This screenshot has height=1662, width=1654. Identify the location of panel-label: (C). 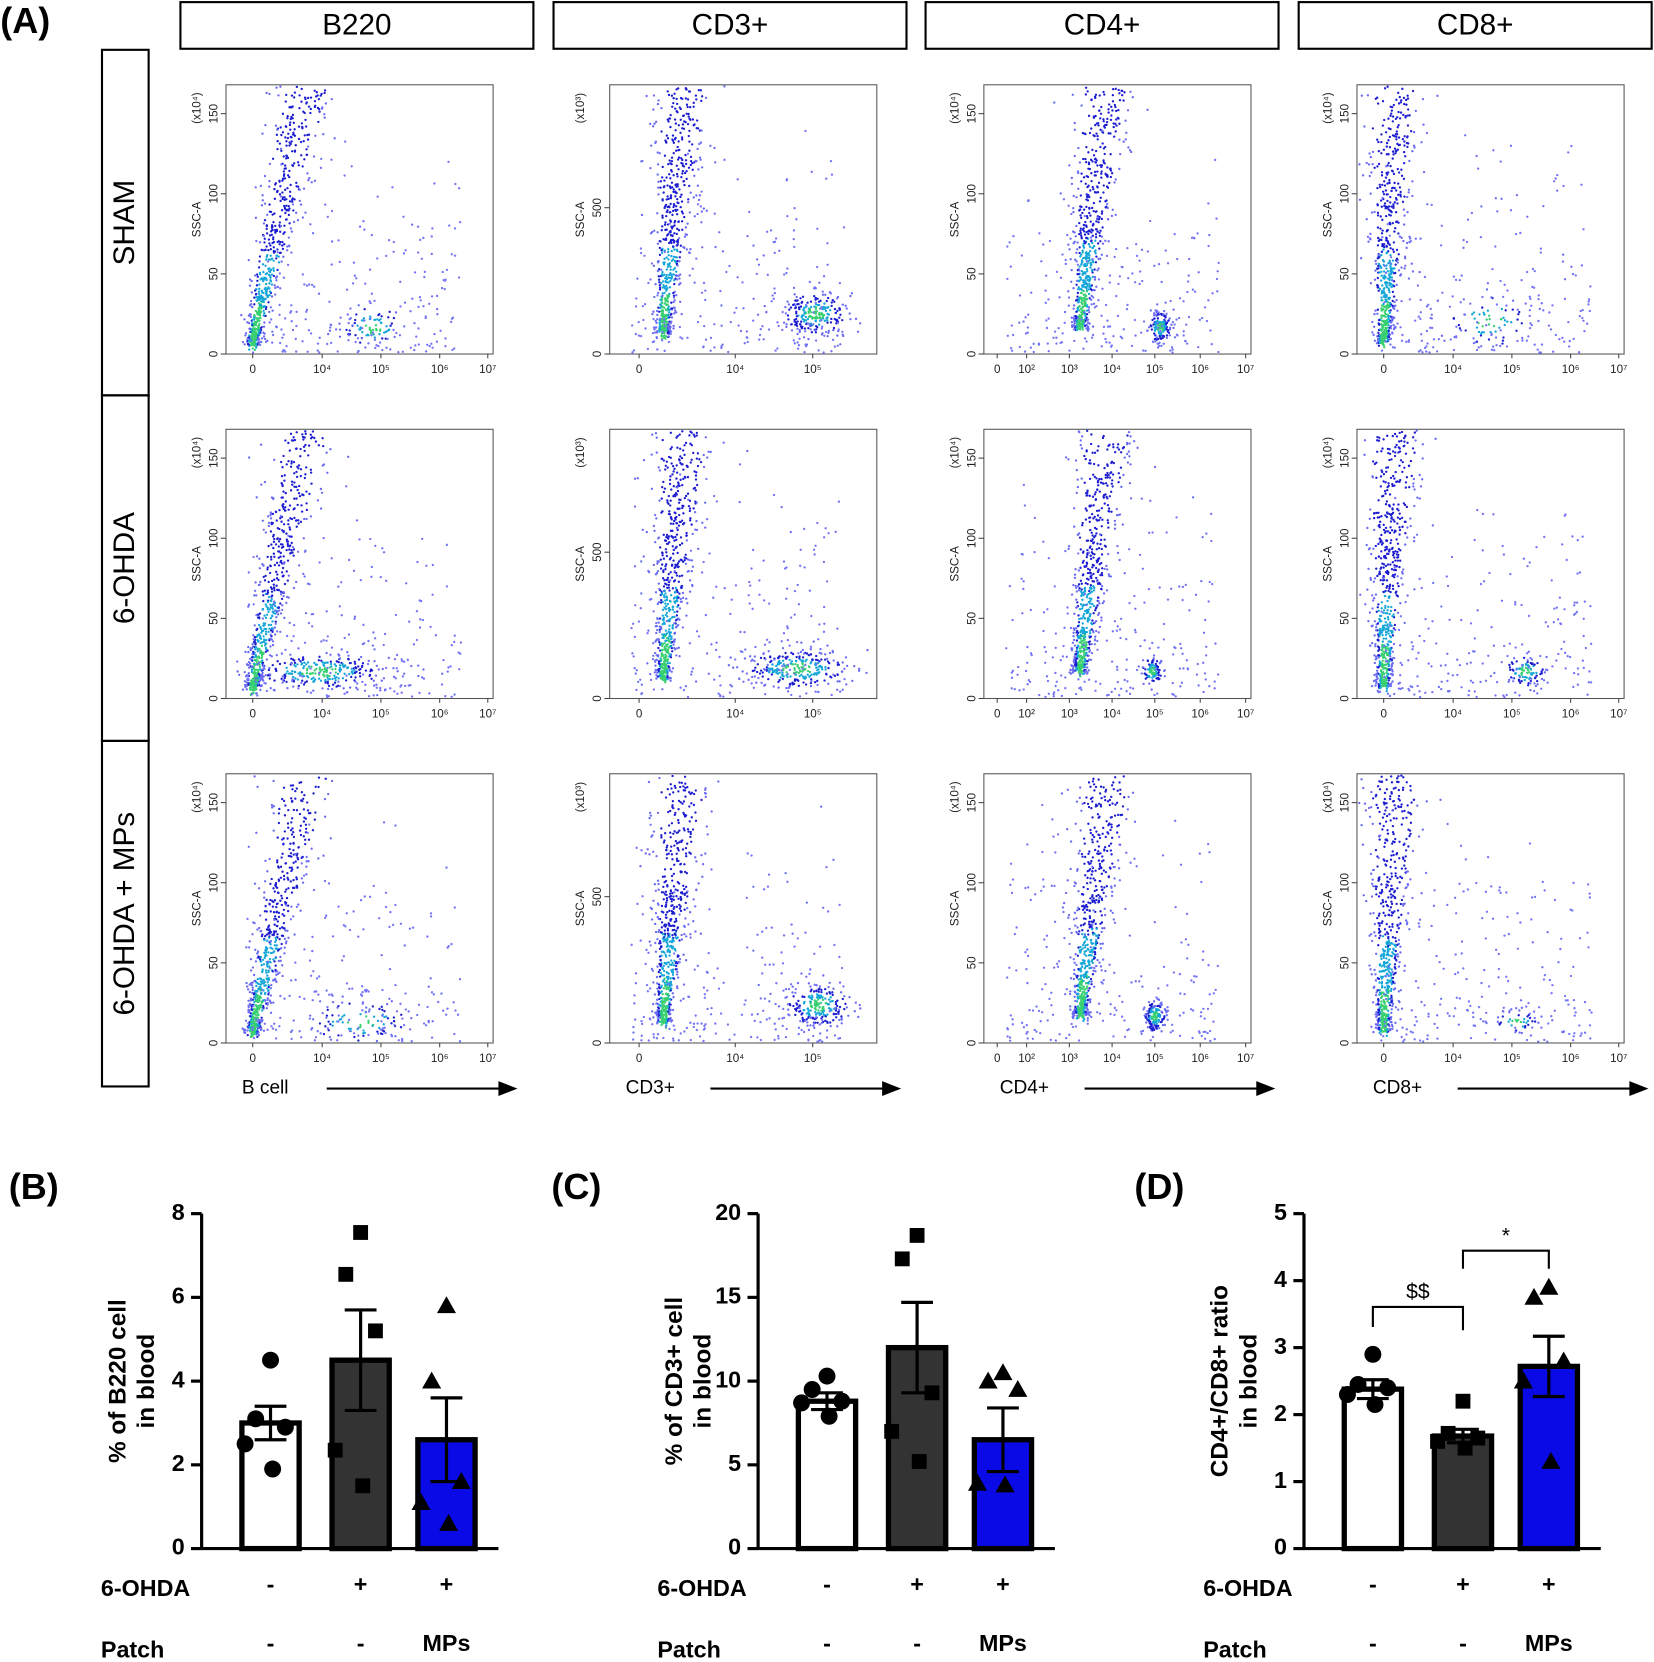
(576, 1186).